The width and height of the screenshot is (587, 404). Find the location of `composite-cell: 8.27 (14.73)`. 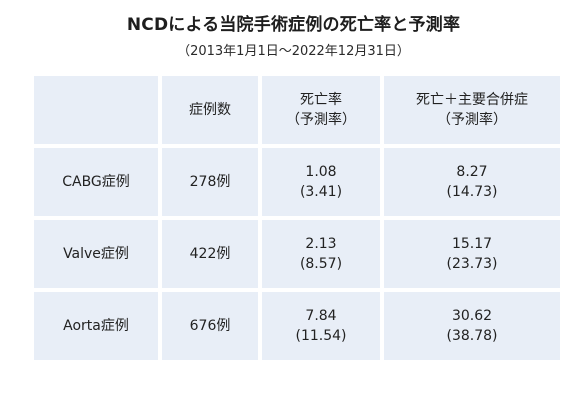

composite-cell: 8.27 (14.73) is located at coordinates (472, 182).